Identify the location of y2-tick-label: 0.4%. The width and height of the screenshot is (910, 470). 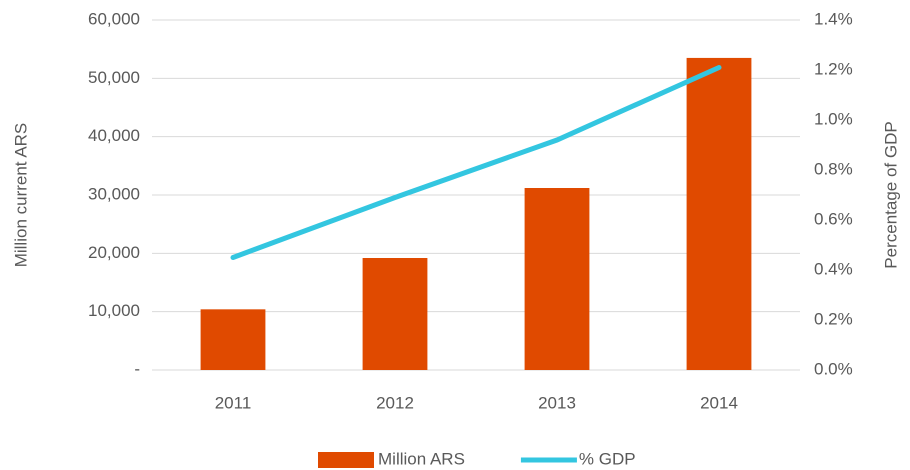
(833, 268).